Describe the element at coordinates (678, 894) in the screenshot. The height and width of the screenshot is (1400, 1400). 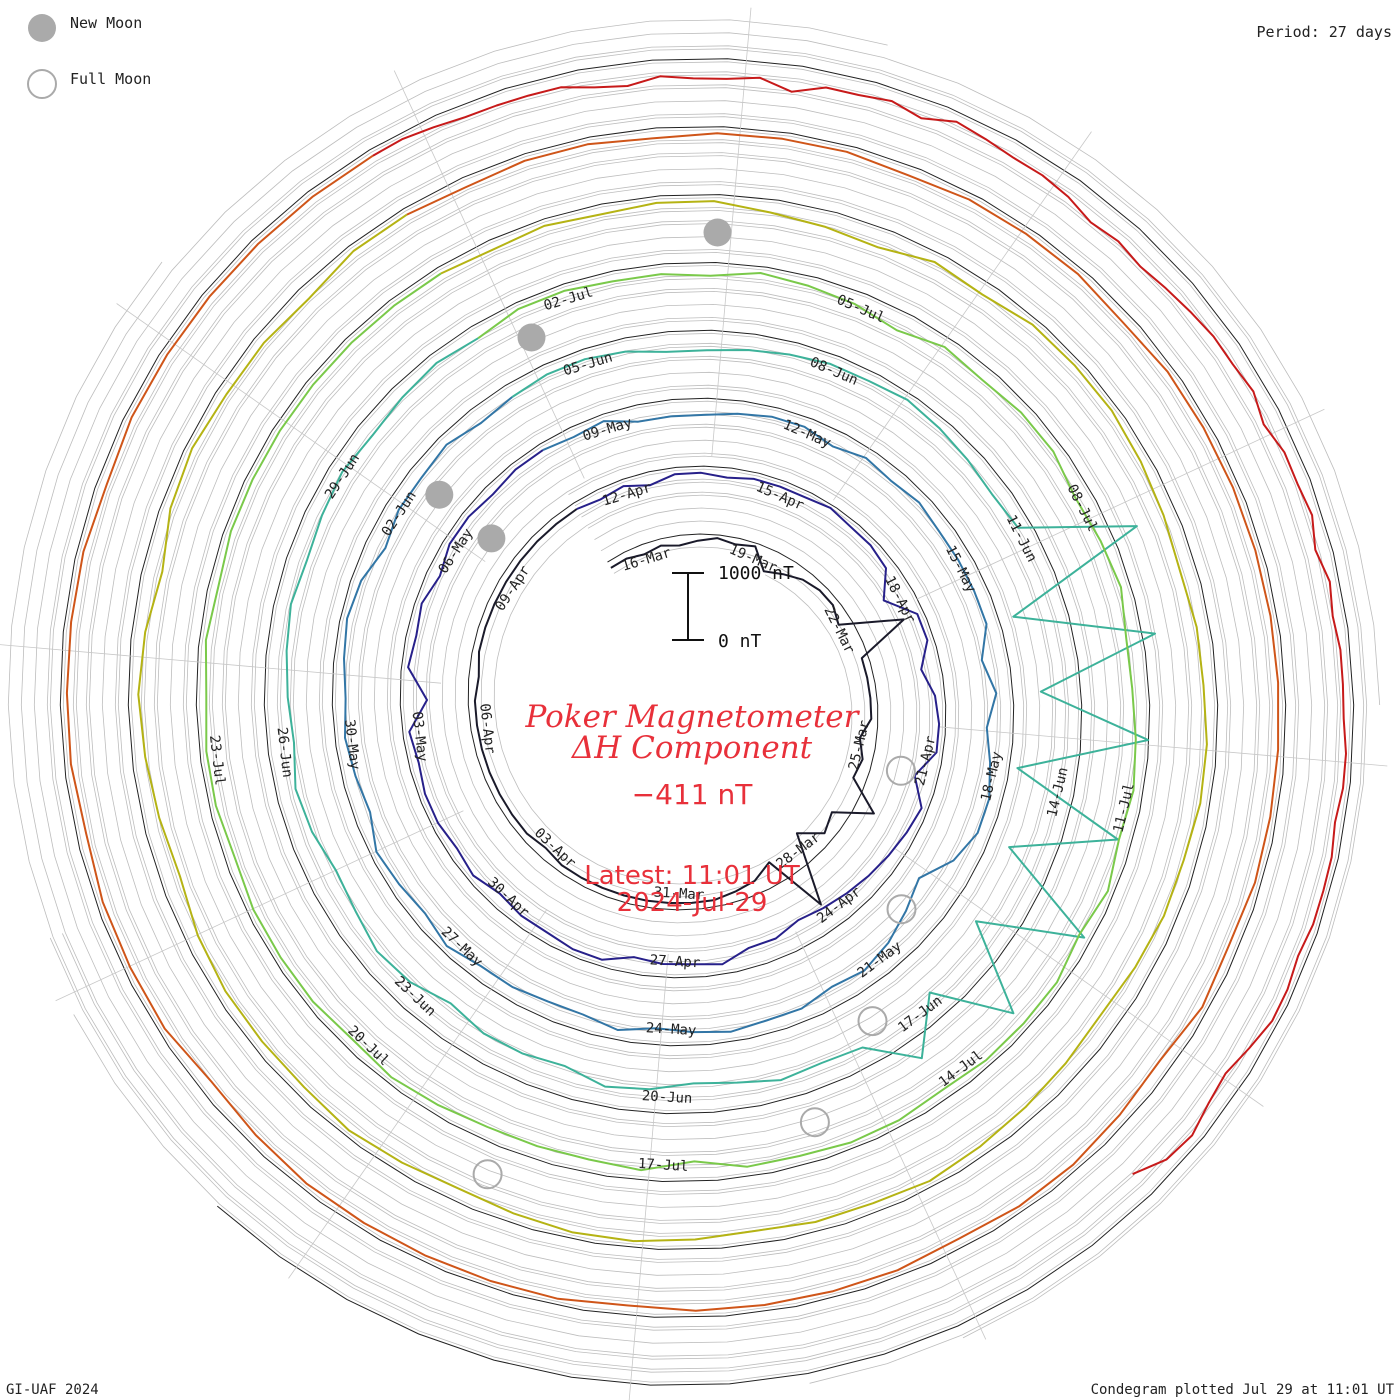
I see `date-tick-label: 31-Mar` at that location.